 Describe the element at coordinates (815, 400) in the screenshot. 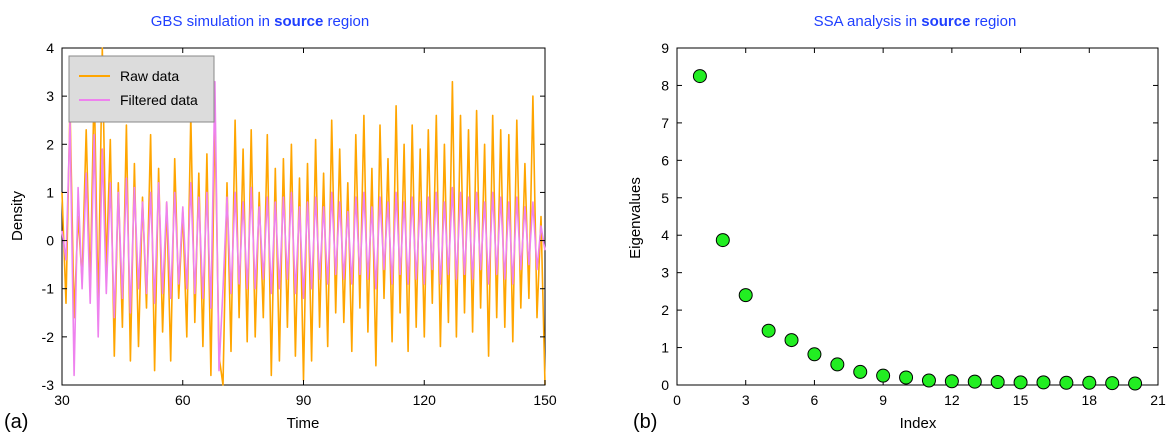

I see `x-tick-label: 6` at that location.